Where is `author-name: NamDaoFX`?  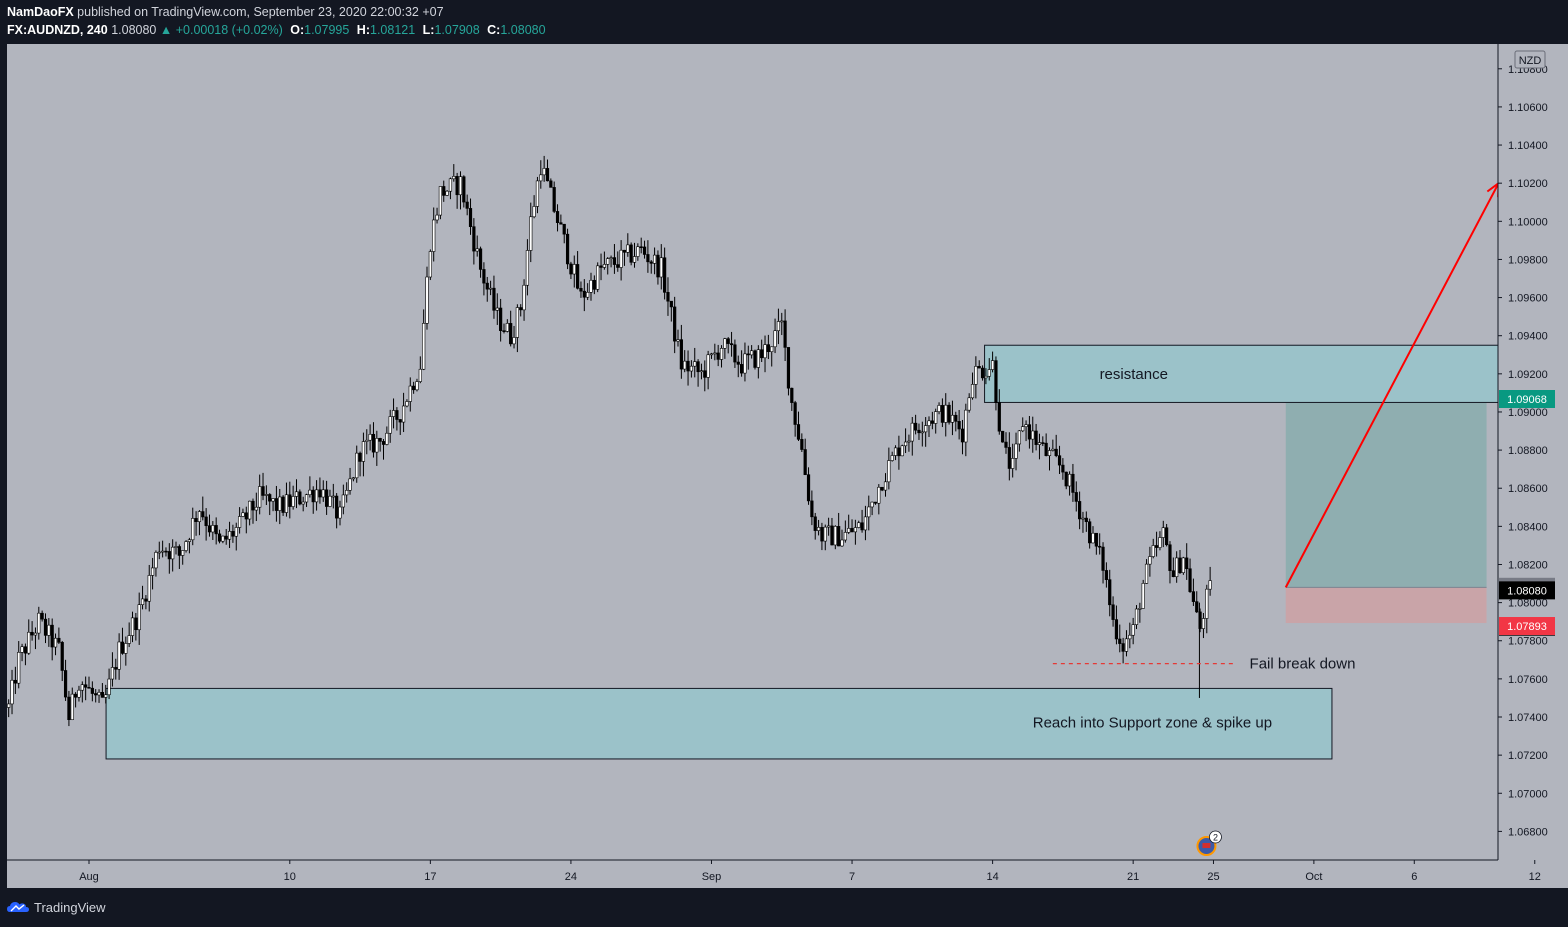 author-name: NamDaoFX is located at coordinates (40, 12).